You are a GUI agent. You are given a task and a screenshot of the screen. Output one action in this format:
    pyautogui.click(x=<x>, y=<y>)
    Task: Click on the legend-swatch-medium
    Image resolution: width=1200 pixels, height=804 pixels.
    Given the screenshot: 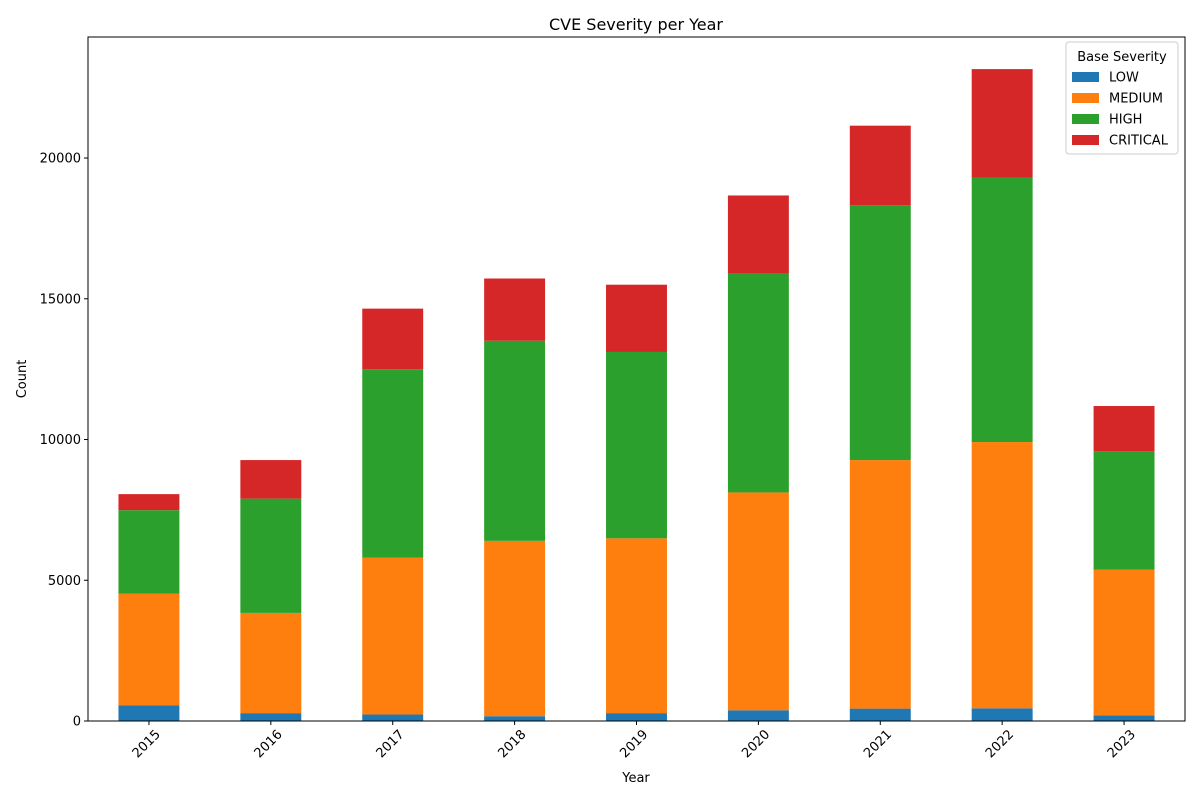 What is the action you would take?
    pyautogui.click(x=1085, y=98)
    